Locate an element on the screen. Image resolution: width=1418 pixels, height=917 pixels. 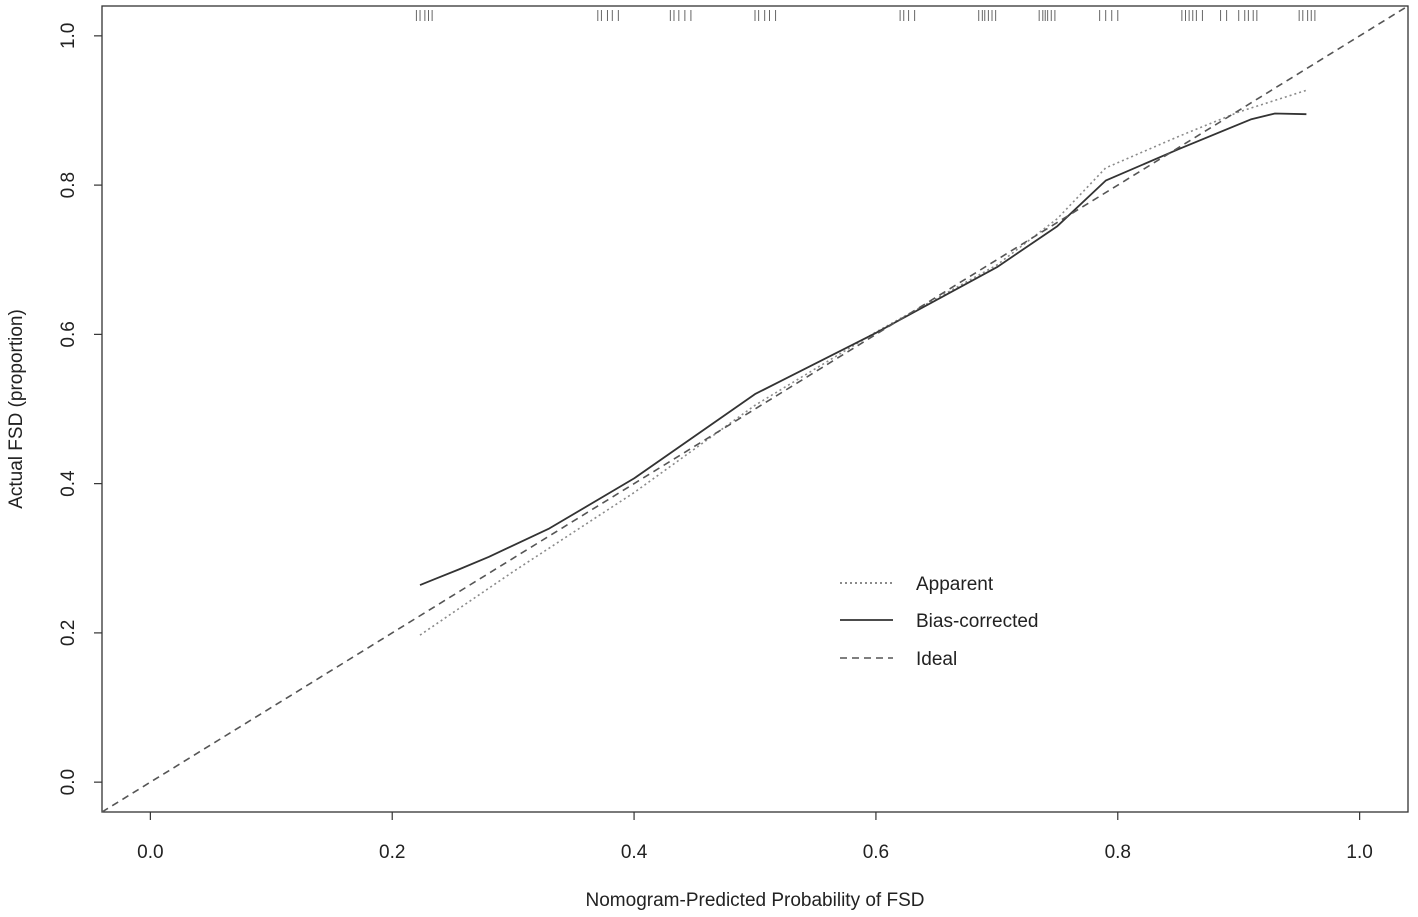
x-tick-label: 0.4 is located at coordinates (634, 852).